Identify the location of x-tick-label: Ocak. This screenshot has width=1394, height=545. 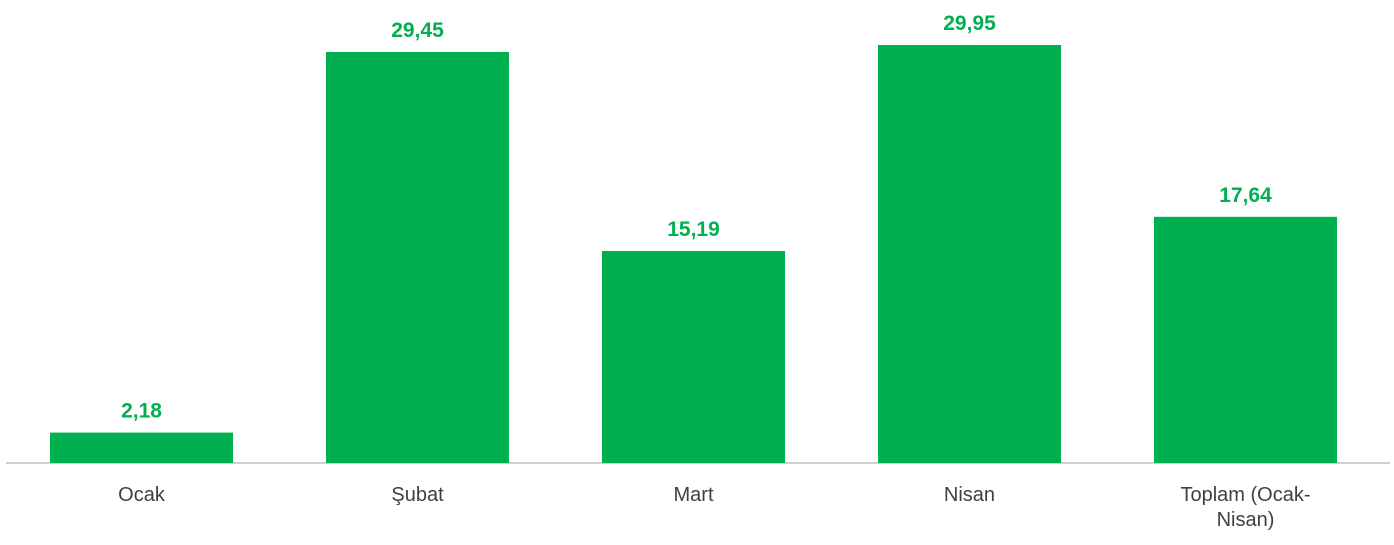
(141, 495).